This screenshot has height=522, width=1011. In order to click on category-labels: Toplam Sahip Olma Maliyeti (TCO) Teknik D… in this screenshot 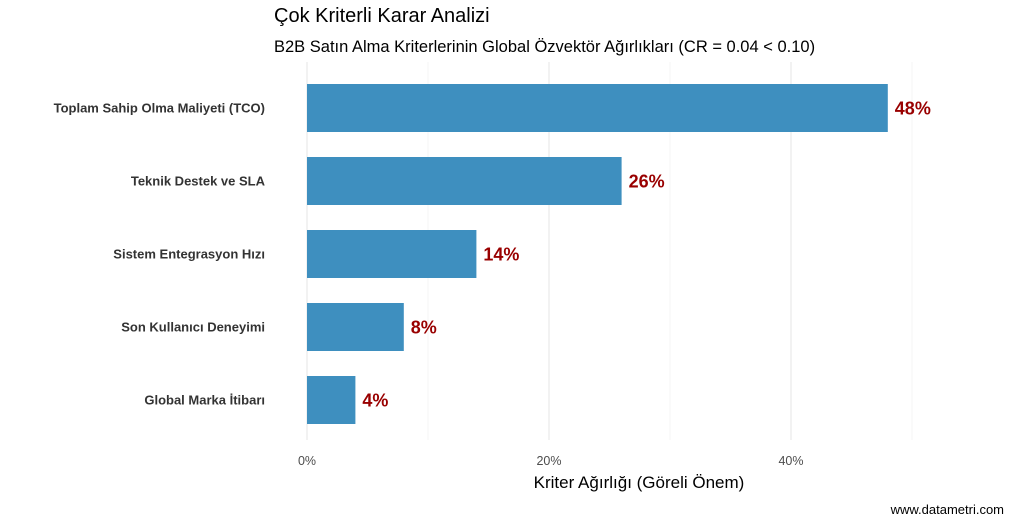, I will do `click(160, 254)`.